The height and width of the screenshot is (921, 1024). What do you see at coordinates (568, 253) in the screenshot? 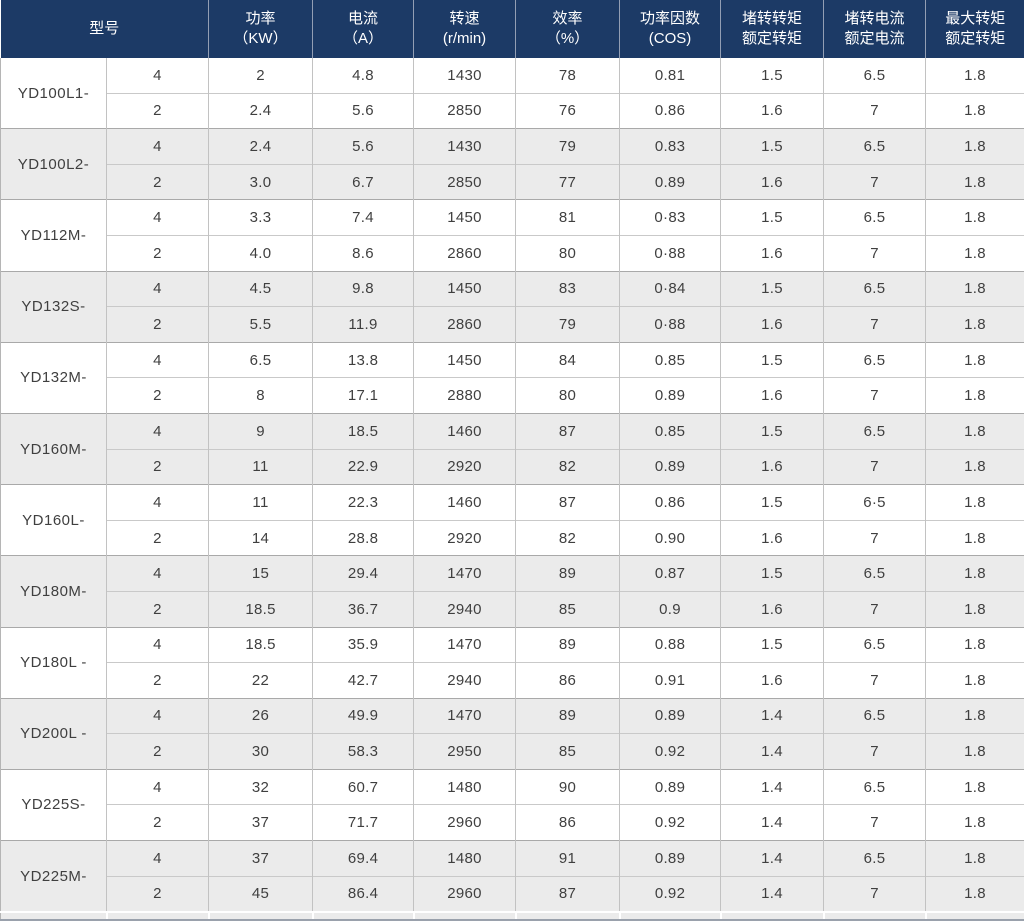
I see `data-cell: 80` at bounding box center [568, 253].